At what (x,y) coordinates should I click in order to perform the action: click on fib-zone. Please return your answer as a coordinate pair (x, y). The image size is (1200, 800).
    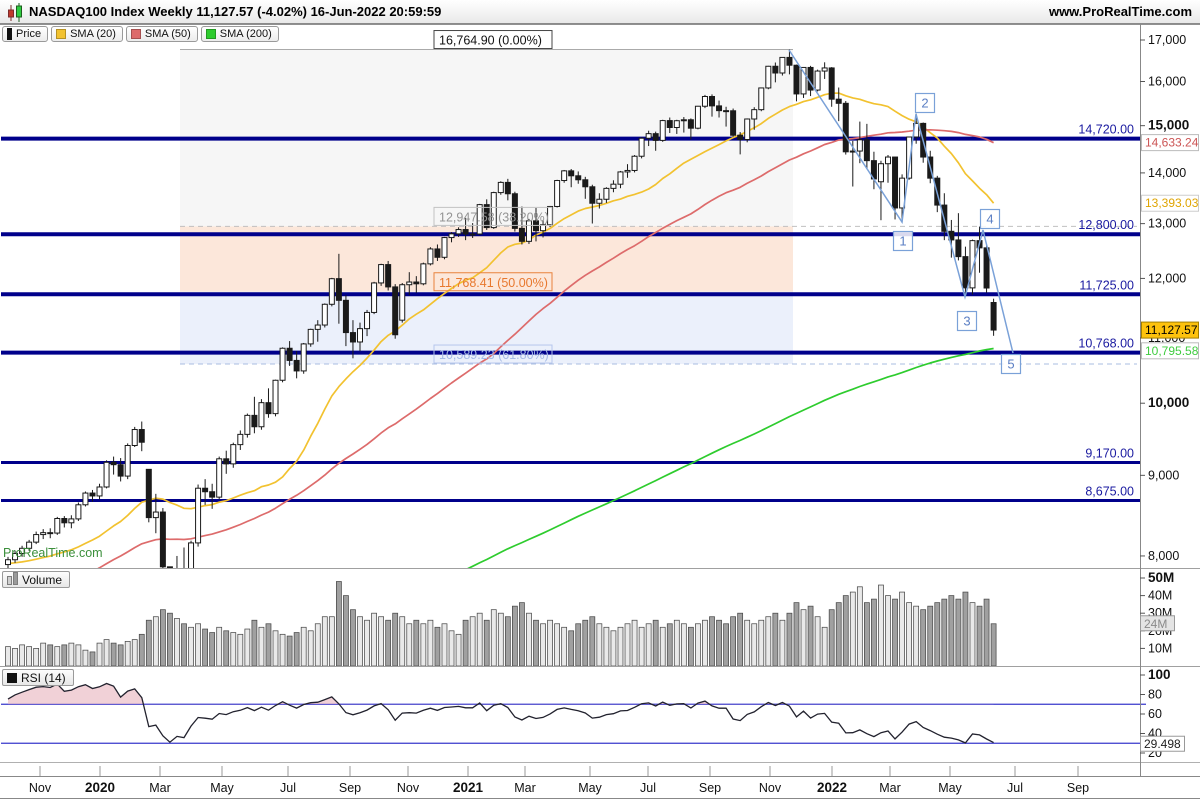
    Looking at the image, I should click on (486, 259).